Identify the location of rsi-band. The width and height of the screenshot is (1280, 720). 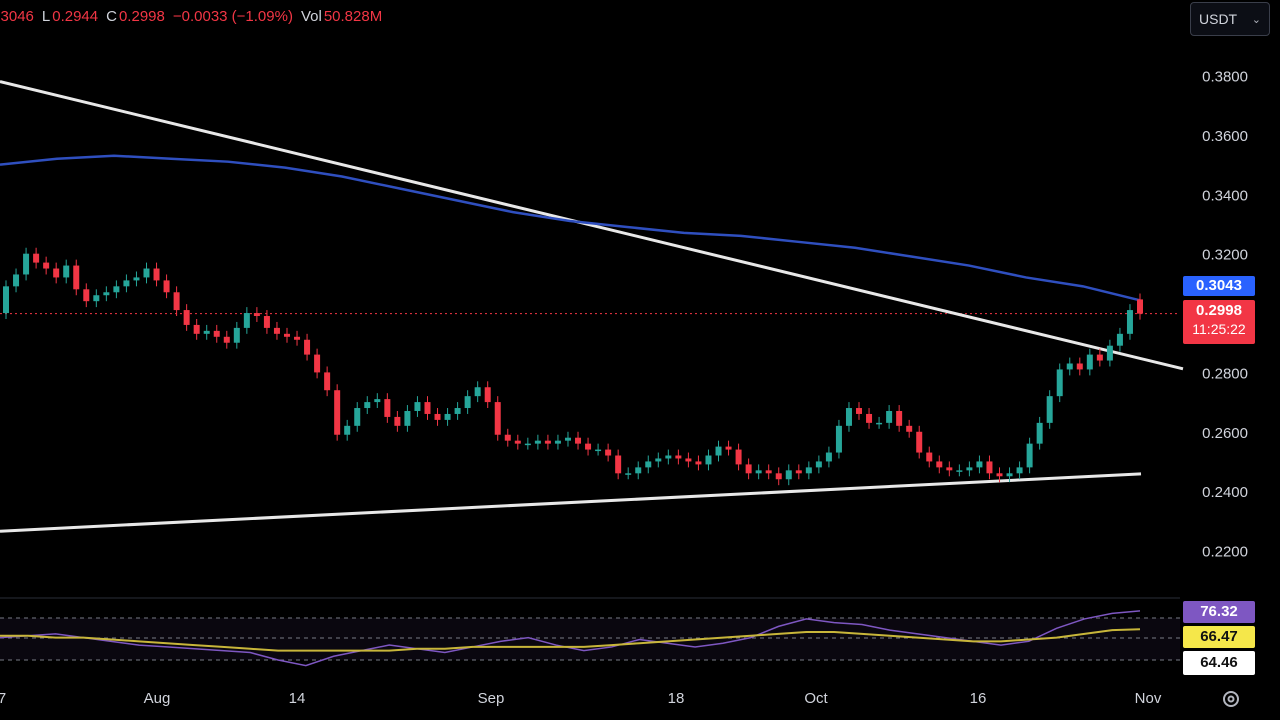
(590, 639).